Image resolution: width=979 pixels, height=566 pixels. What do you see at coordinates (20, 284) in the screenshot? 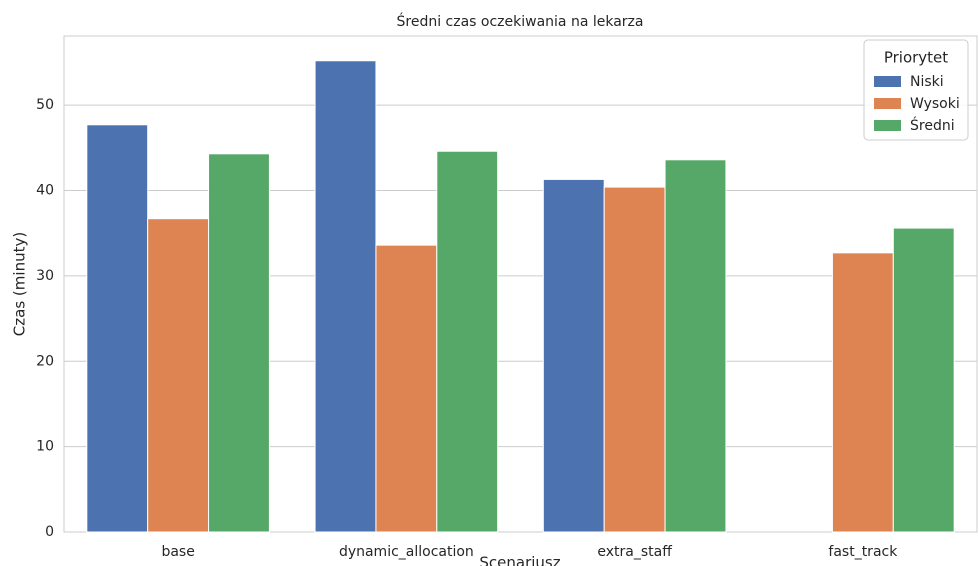
I see `y-axis-label: Czas (minuty)` at bounding box center [20, 284].